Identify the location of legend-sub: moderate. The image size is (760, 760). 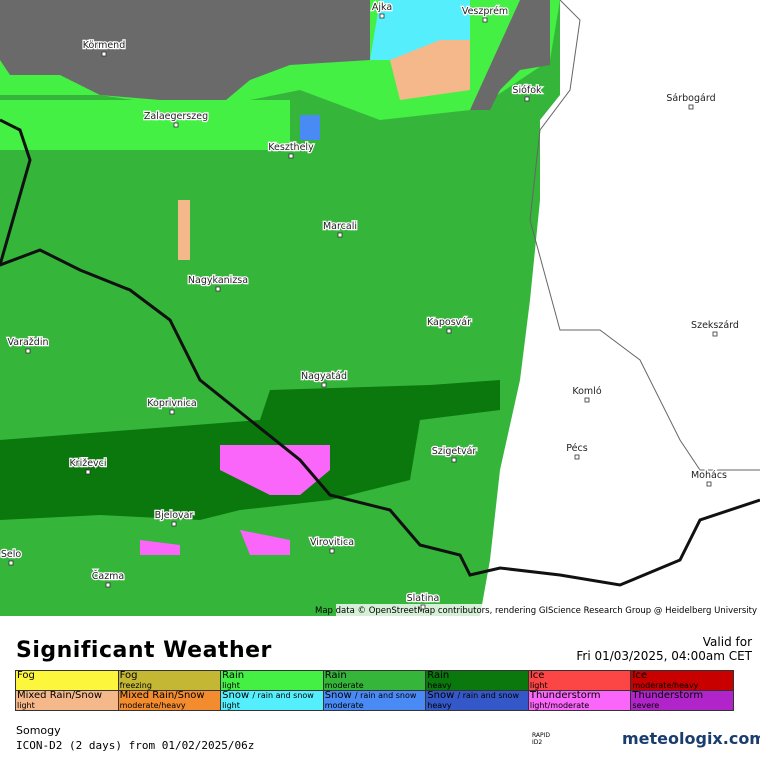
(344, 705).